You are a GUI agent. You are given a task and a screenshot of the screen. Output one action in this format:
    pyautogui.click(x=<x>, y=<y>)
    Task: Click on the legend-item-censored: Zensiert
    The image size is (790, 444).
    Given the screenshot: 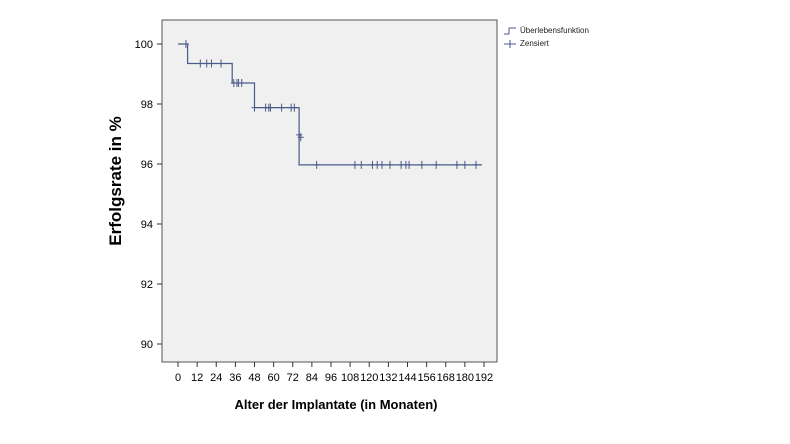 What is the action you would take?
    pyautogui.click(x=546, y=43)
    